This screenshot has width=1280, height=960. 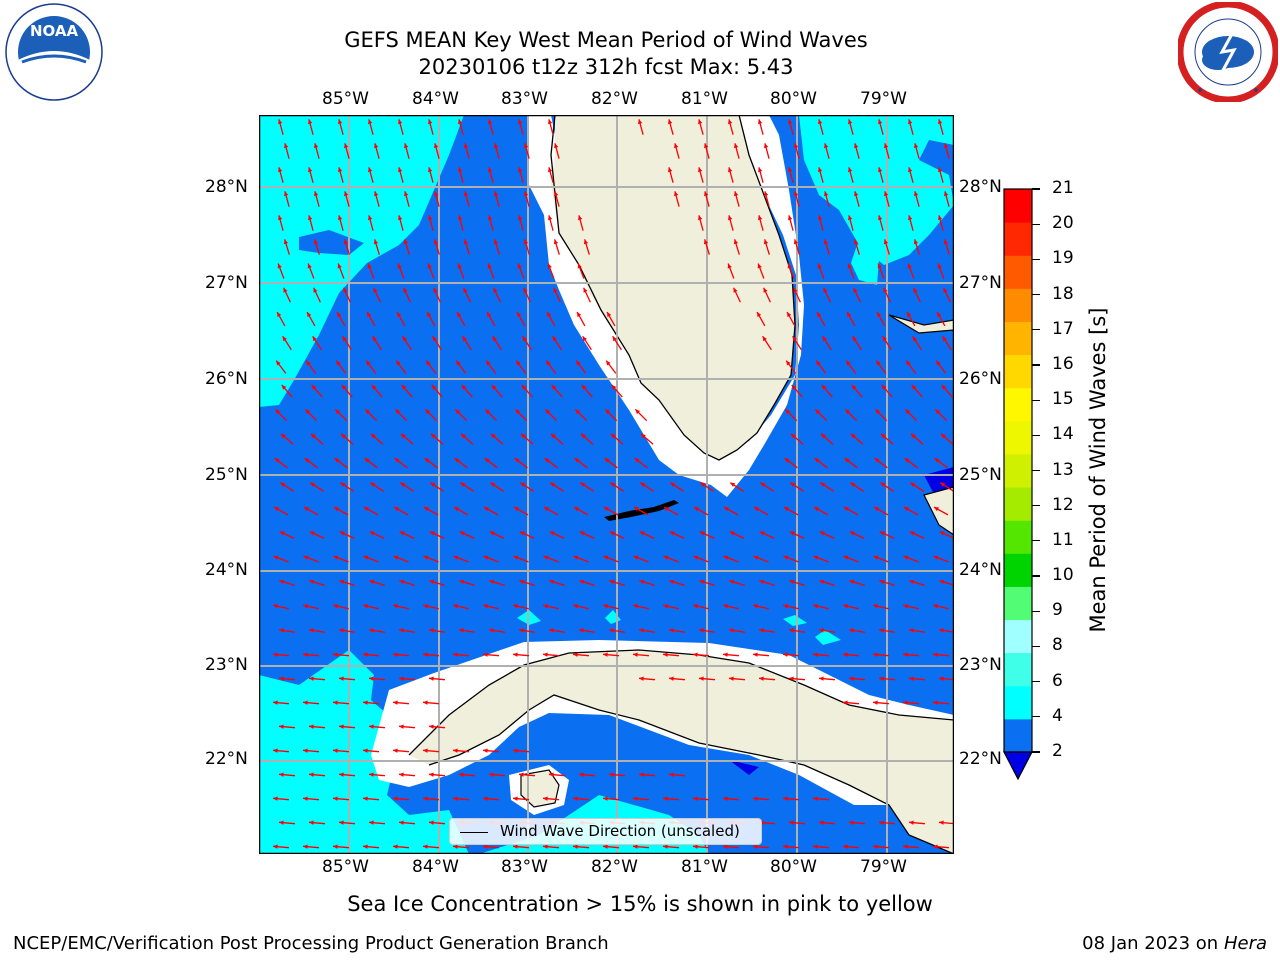 I want to click on colorbar, so click(x=1018, y=484).